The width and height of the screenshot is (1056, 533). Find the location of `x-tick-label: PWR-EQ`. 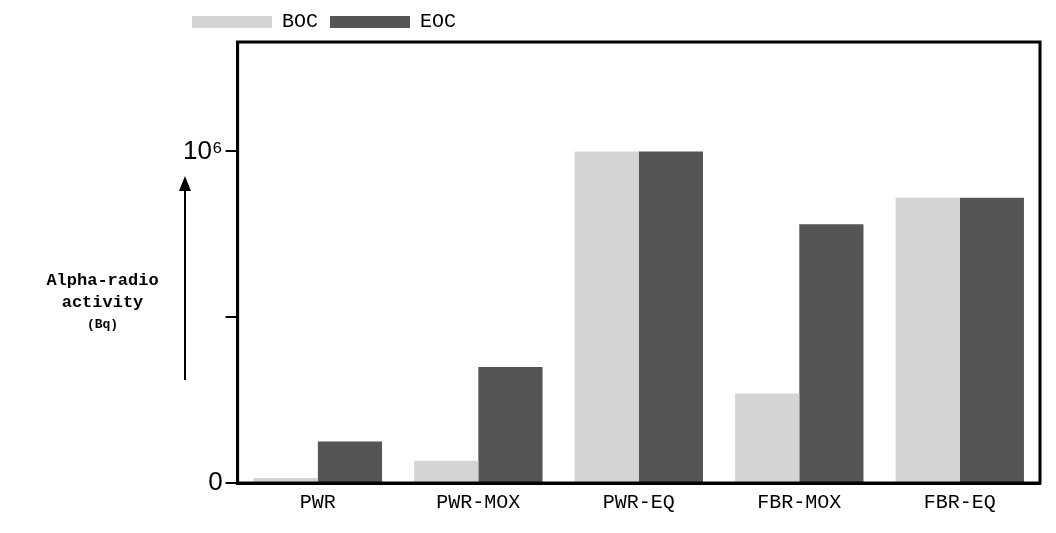

x-tick-label: PWR-EQ is located at coordinates (638, 503).